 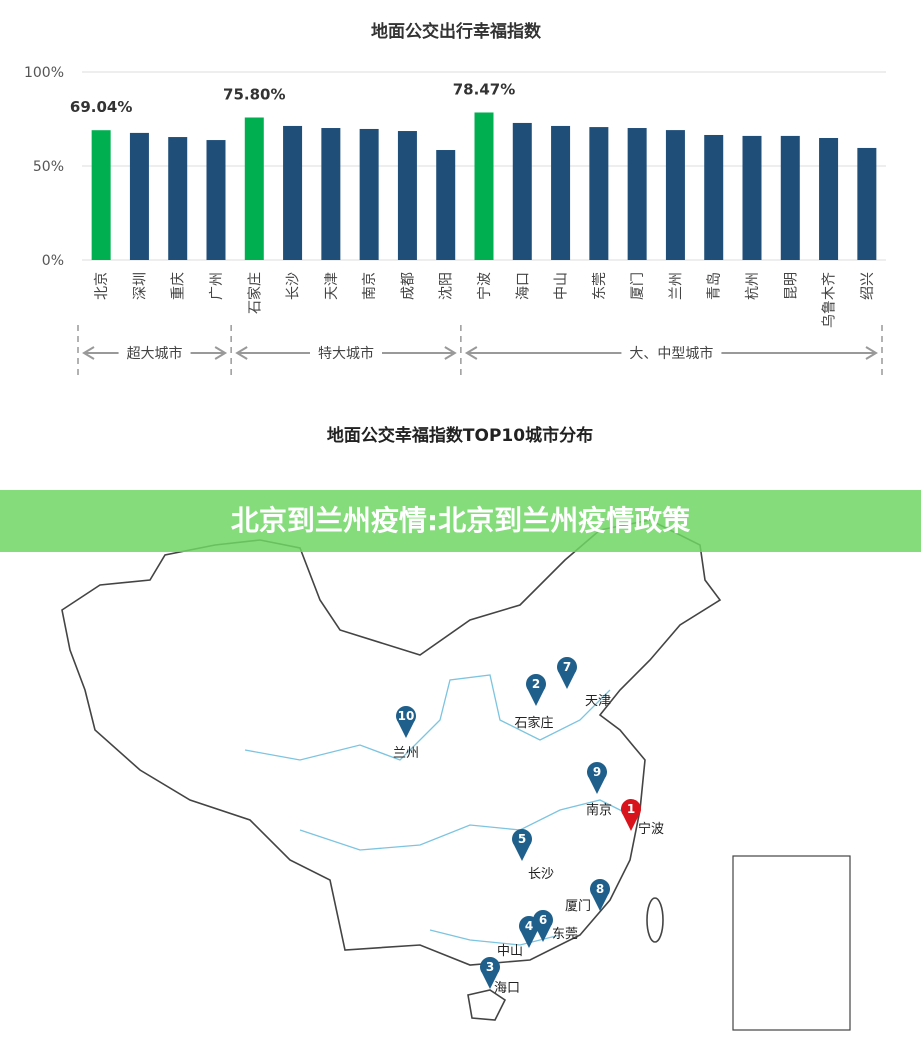 What do you see at coordinates (529, 926) in the screenshot?
I see `pin-rank: 4` at bounding box center [529, 926].